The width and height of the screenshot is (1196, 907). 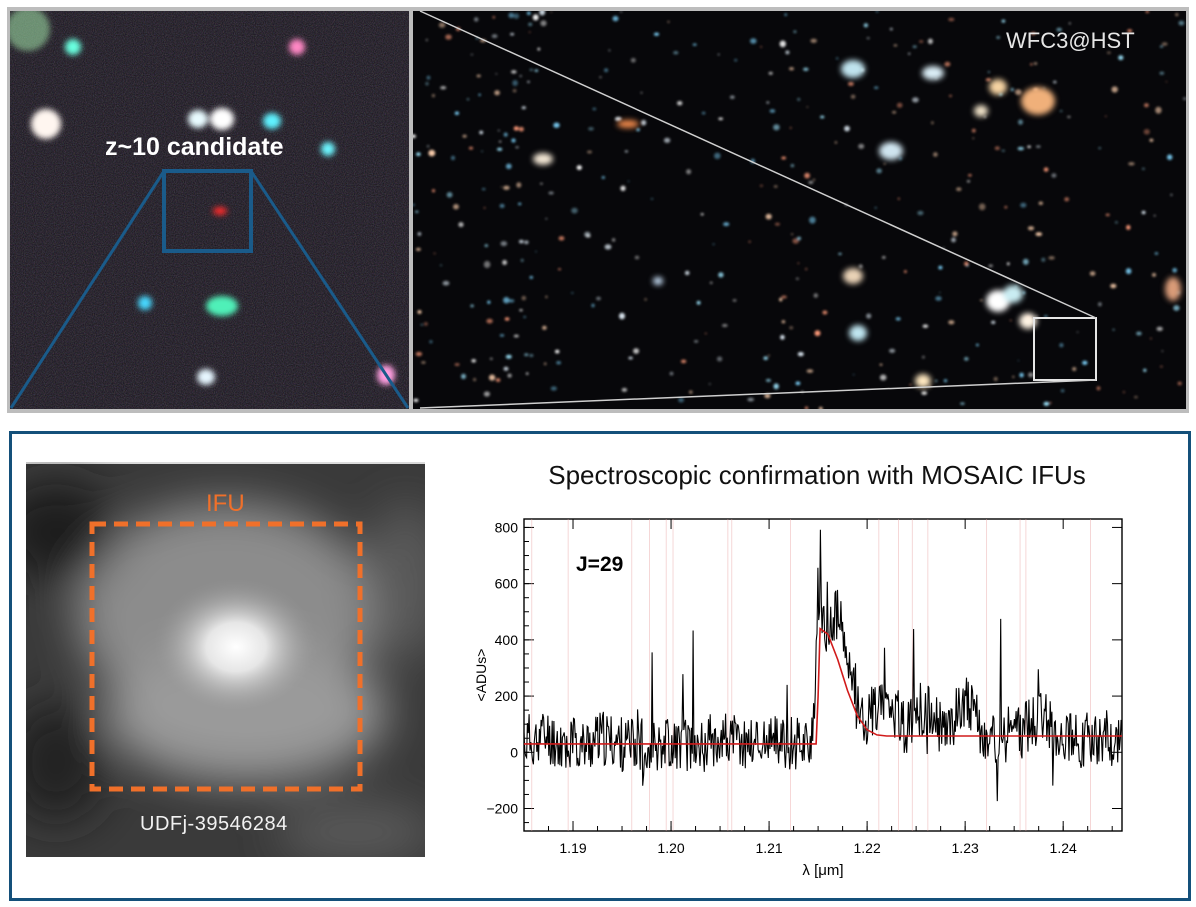 What do you see at coordinates (768, 848) in the screenshot?
I see `x-tick-label: 1.21` at bounding box center [768, 848].